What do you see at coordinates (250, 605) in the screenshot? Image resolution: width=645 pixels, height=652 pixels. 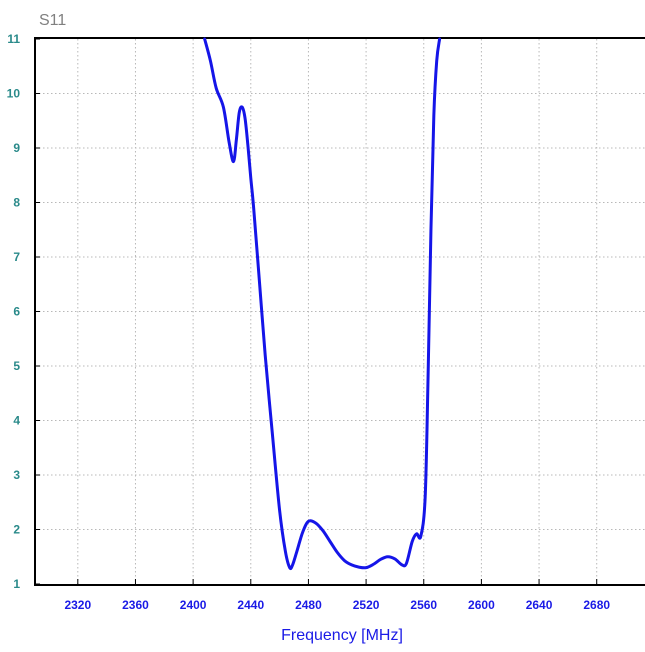 I see `x-tick-label: 2440` at bounding box center [250, 605].